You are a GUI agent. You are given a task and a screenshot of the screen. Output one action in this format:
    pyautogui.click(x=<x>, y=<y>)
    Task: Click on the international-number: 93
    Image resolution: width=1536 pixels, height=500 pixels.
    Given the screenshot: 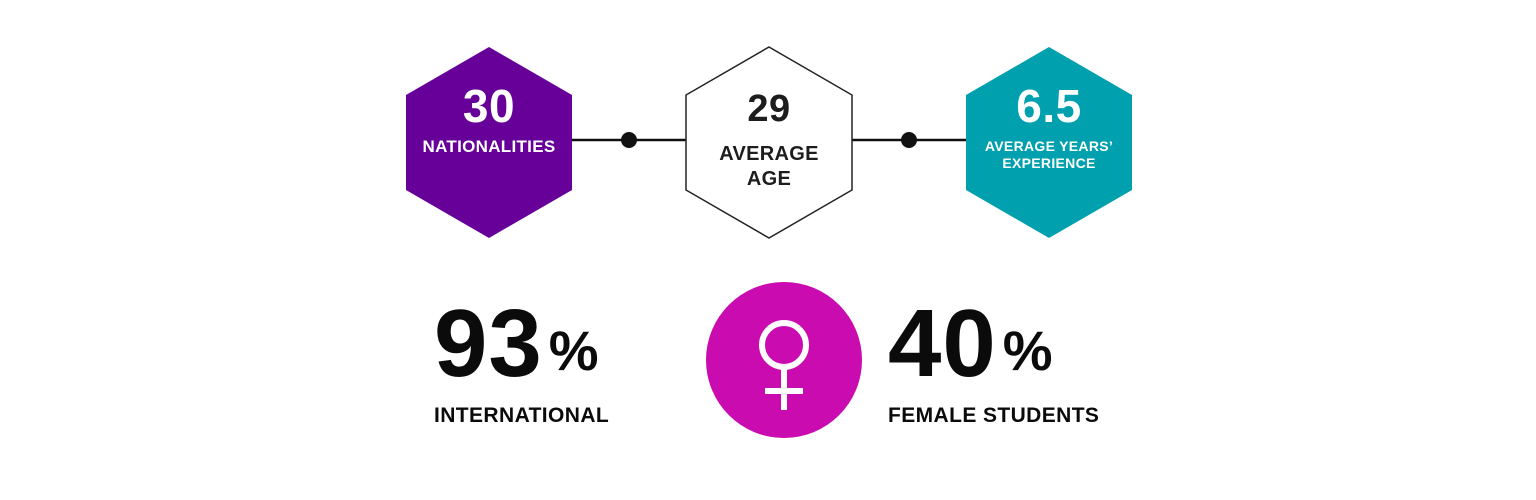 What is the action you would take?
    pyautogui.click(x=488, y=343)
    